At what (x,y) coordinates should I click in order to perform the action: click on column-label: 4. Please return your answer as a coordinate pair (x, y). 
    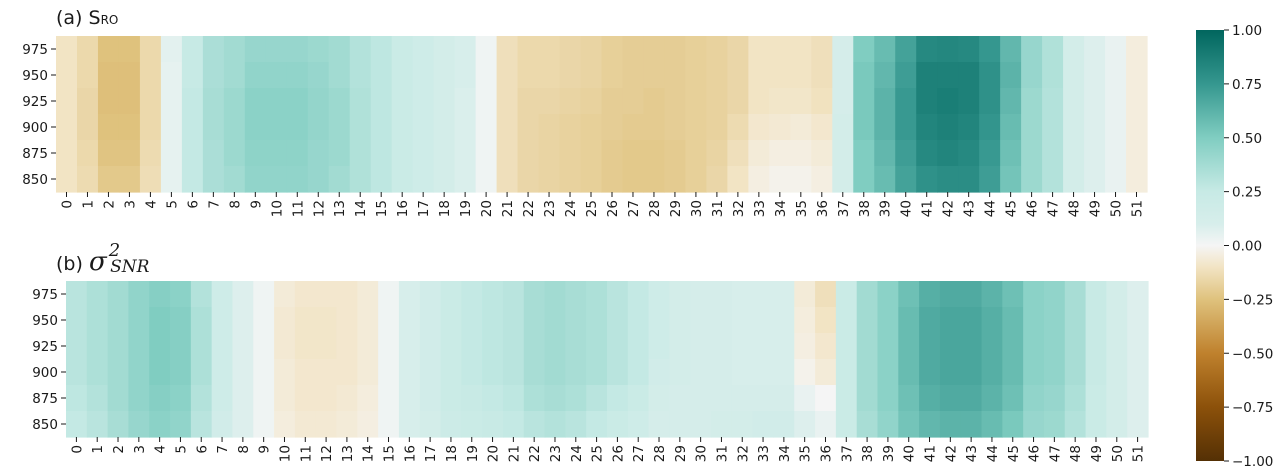
    Looking at the image, I should click on (151, 204).